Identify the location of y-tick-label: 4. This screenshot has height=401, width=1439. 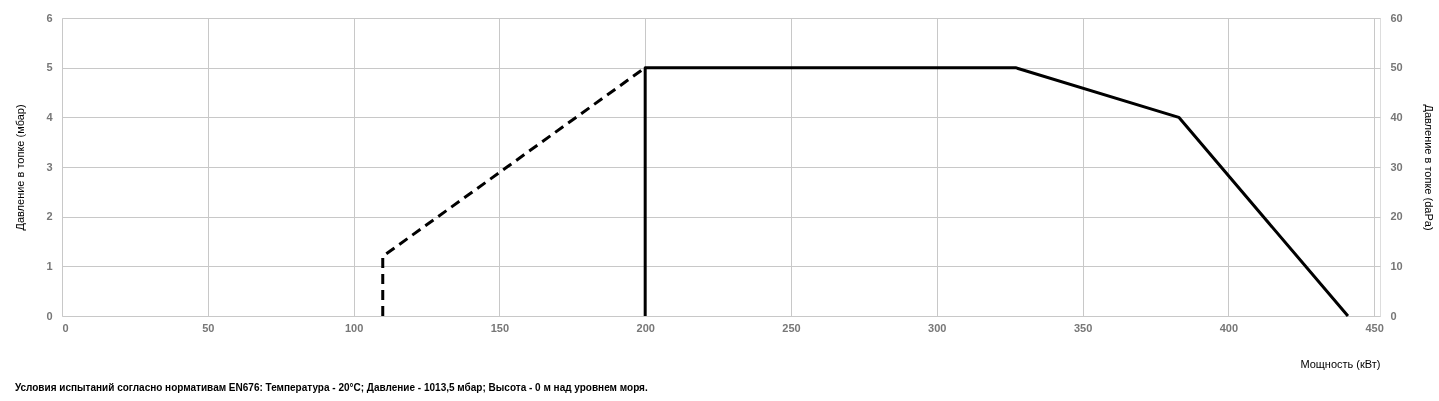
(50, 116).